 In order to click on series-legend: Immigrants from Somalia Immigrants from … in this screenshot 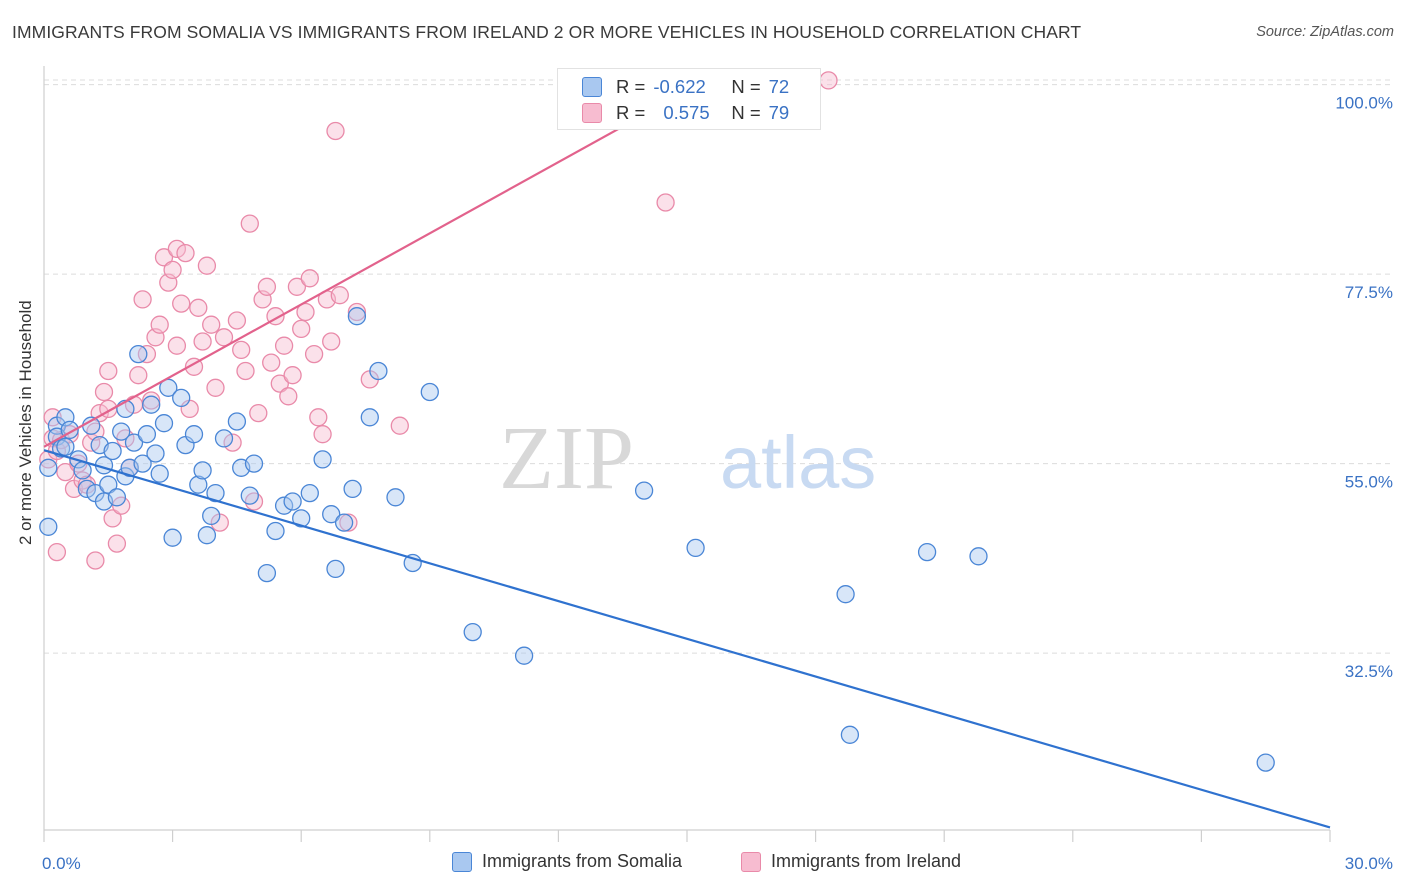, I will do `click(703, 866)`.